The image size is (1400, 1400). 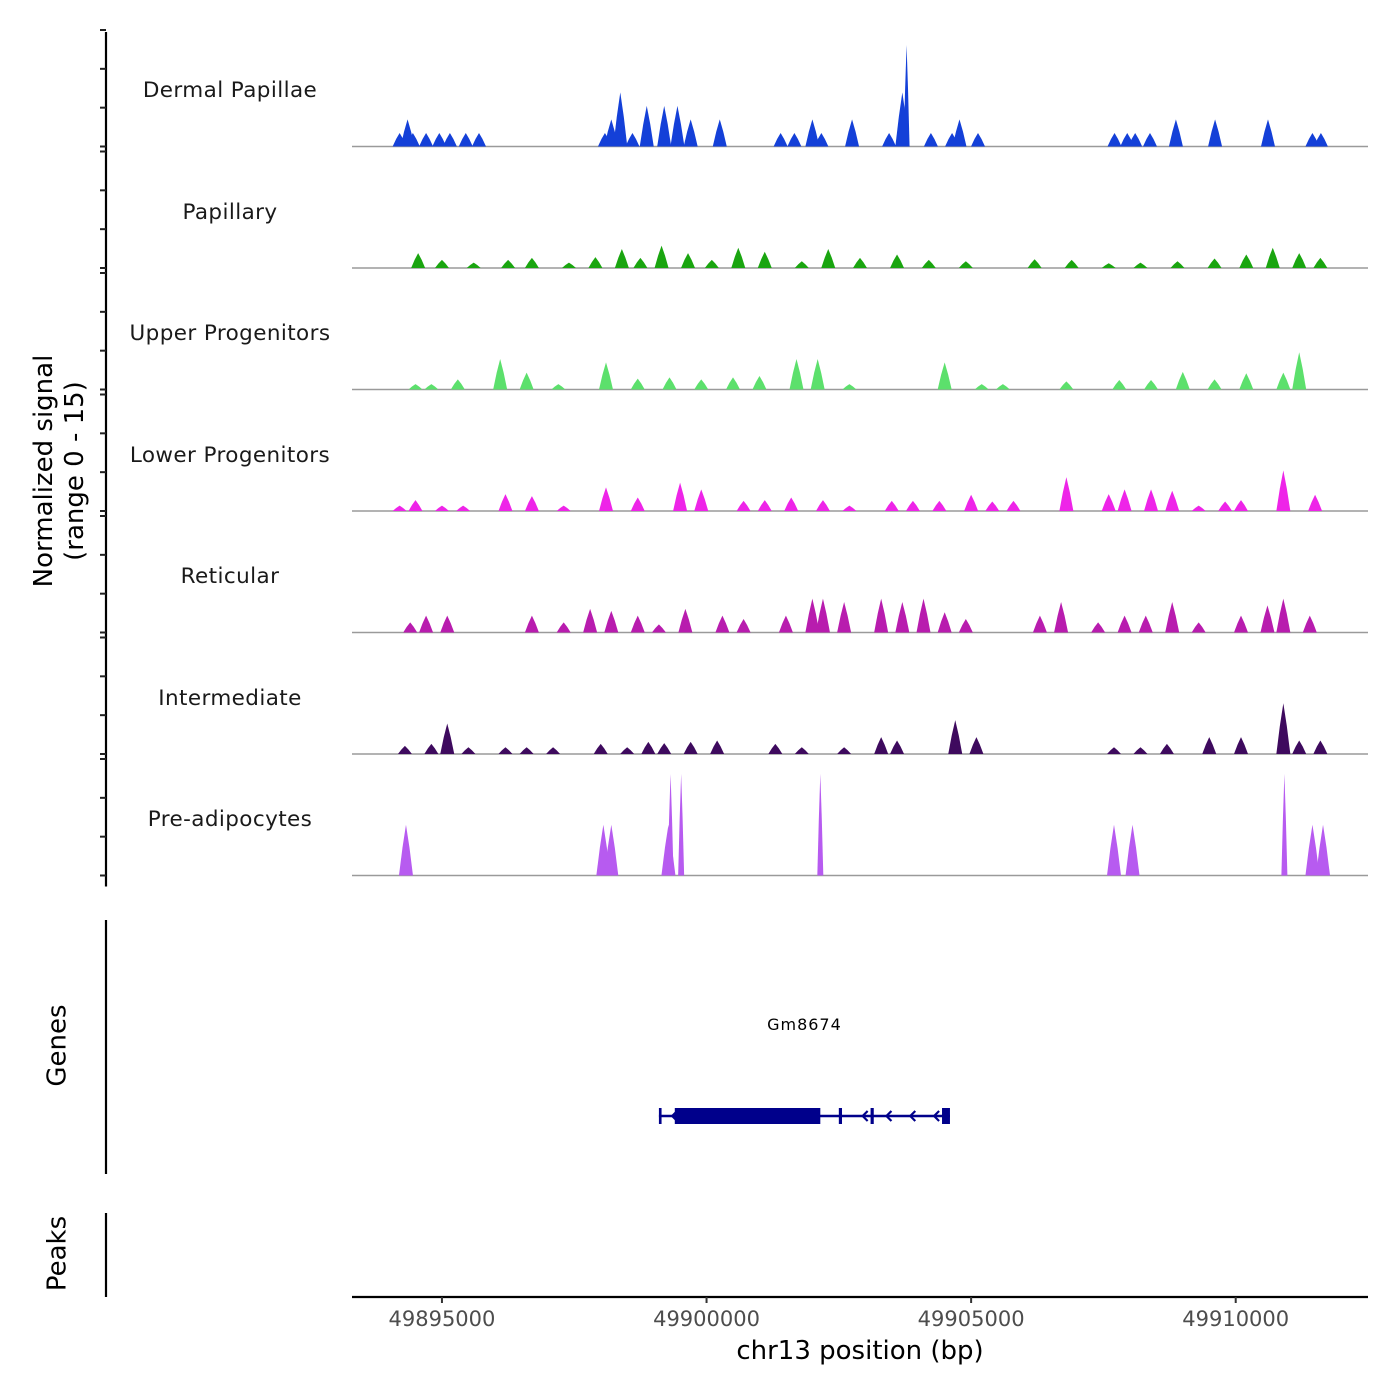 What do you see at coordinates (860, 1351) in the screenshot?
I see `x-axis-title: chr13 position (bp)` at bounding box center [860, 1351].